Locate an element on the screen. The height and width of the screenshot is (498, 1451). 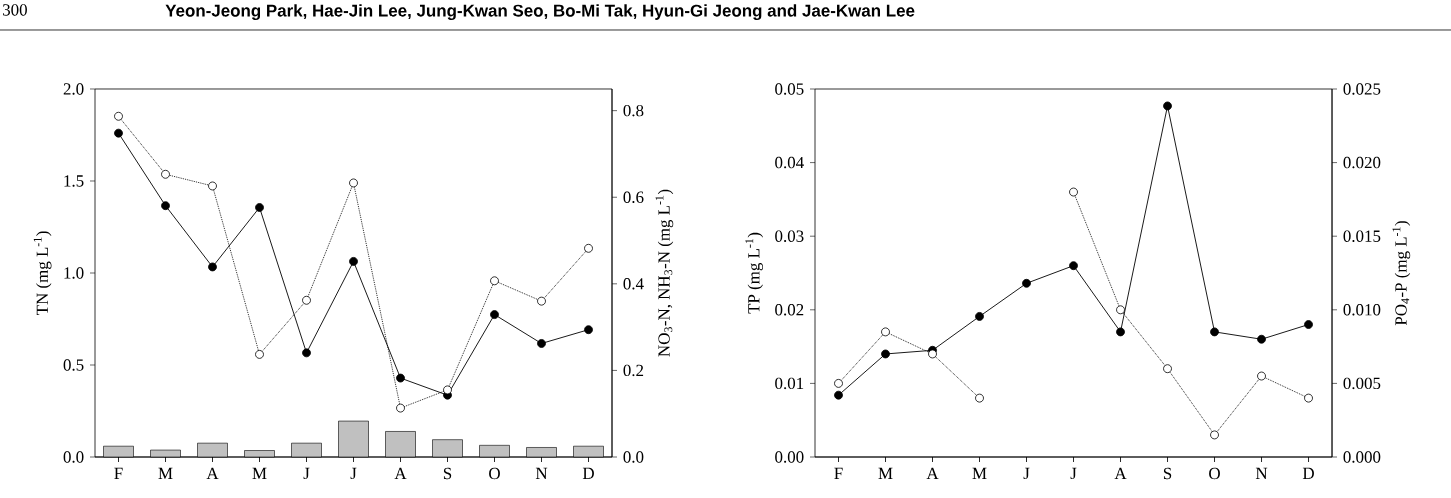
text: Yeon-Jeong Park, Hae-Jin Lee, Jung-Kwan Seo, Bo-Mi Tak, Hyun-Gi Jeong and Jae-Kwan Lee is located at coordinates (540, 12).